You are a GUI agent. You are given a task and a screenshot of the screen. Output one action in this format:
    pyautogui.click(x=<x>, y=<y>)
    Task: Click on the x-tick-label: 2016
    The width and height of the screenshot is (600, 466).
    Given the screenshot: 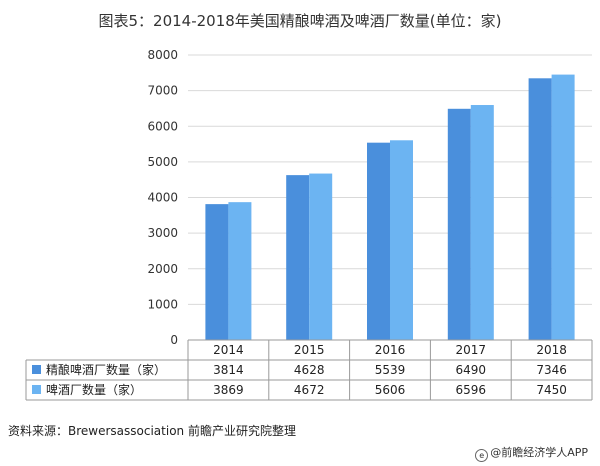 What is the action you would take?
    pyautogui.click(x=390, y=350)
    